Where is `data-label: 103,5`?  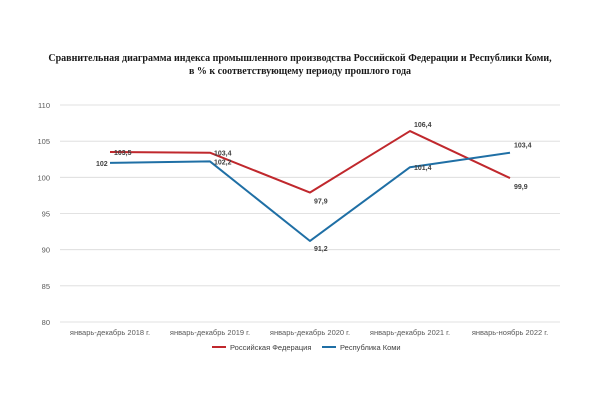 data-label: 103,5 is located at coordinates (123, 153).